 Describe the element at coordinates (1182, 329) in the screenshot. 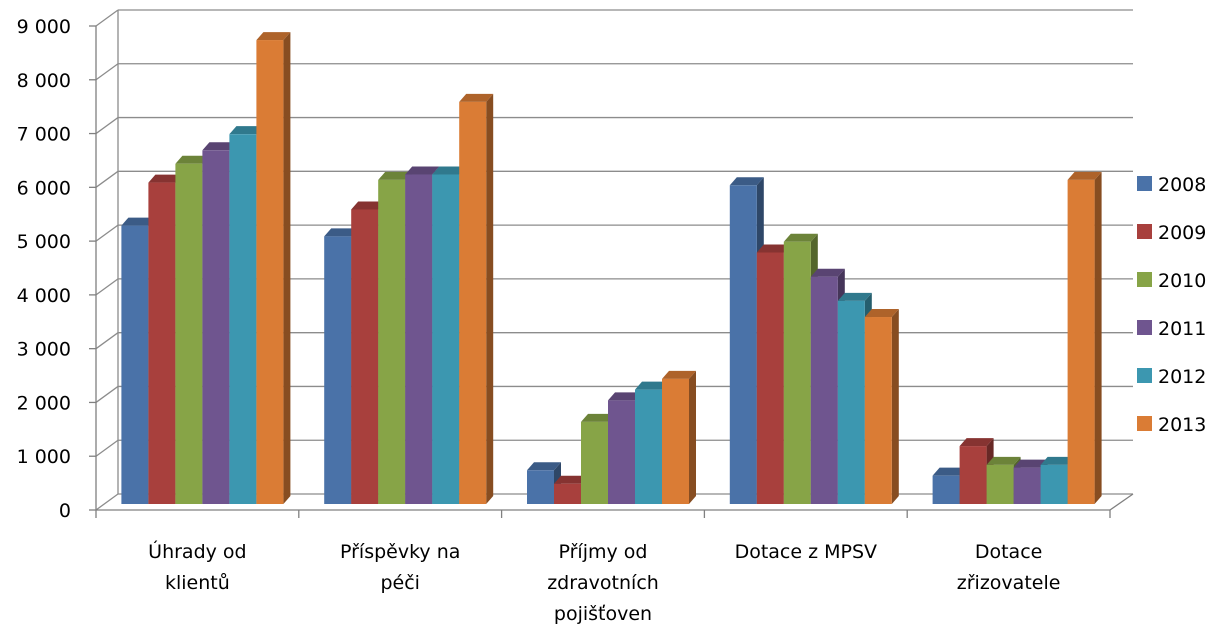

I see `legend-label: 2011` at that location.